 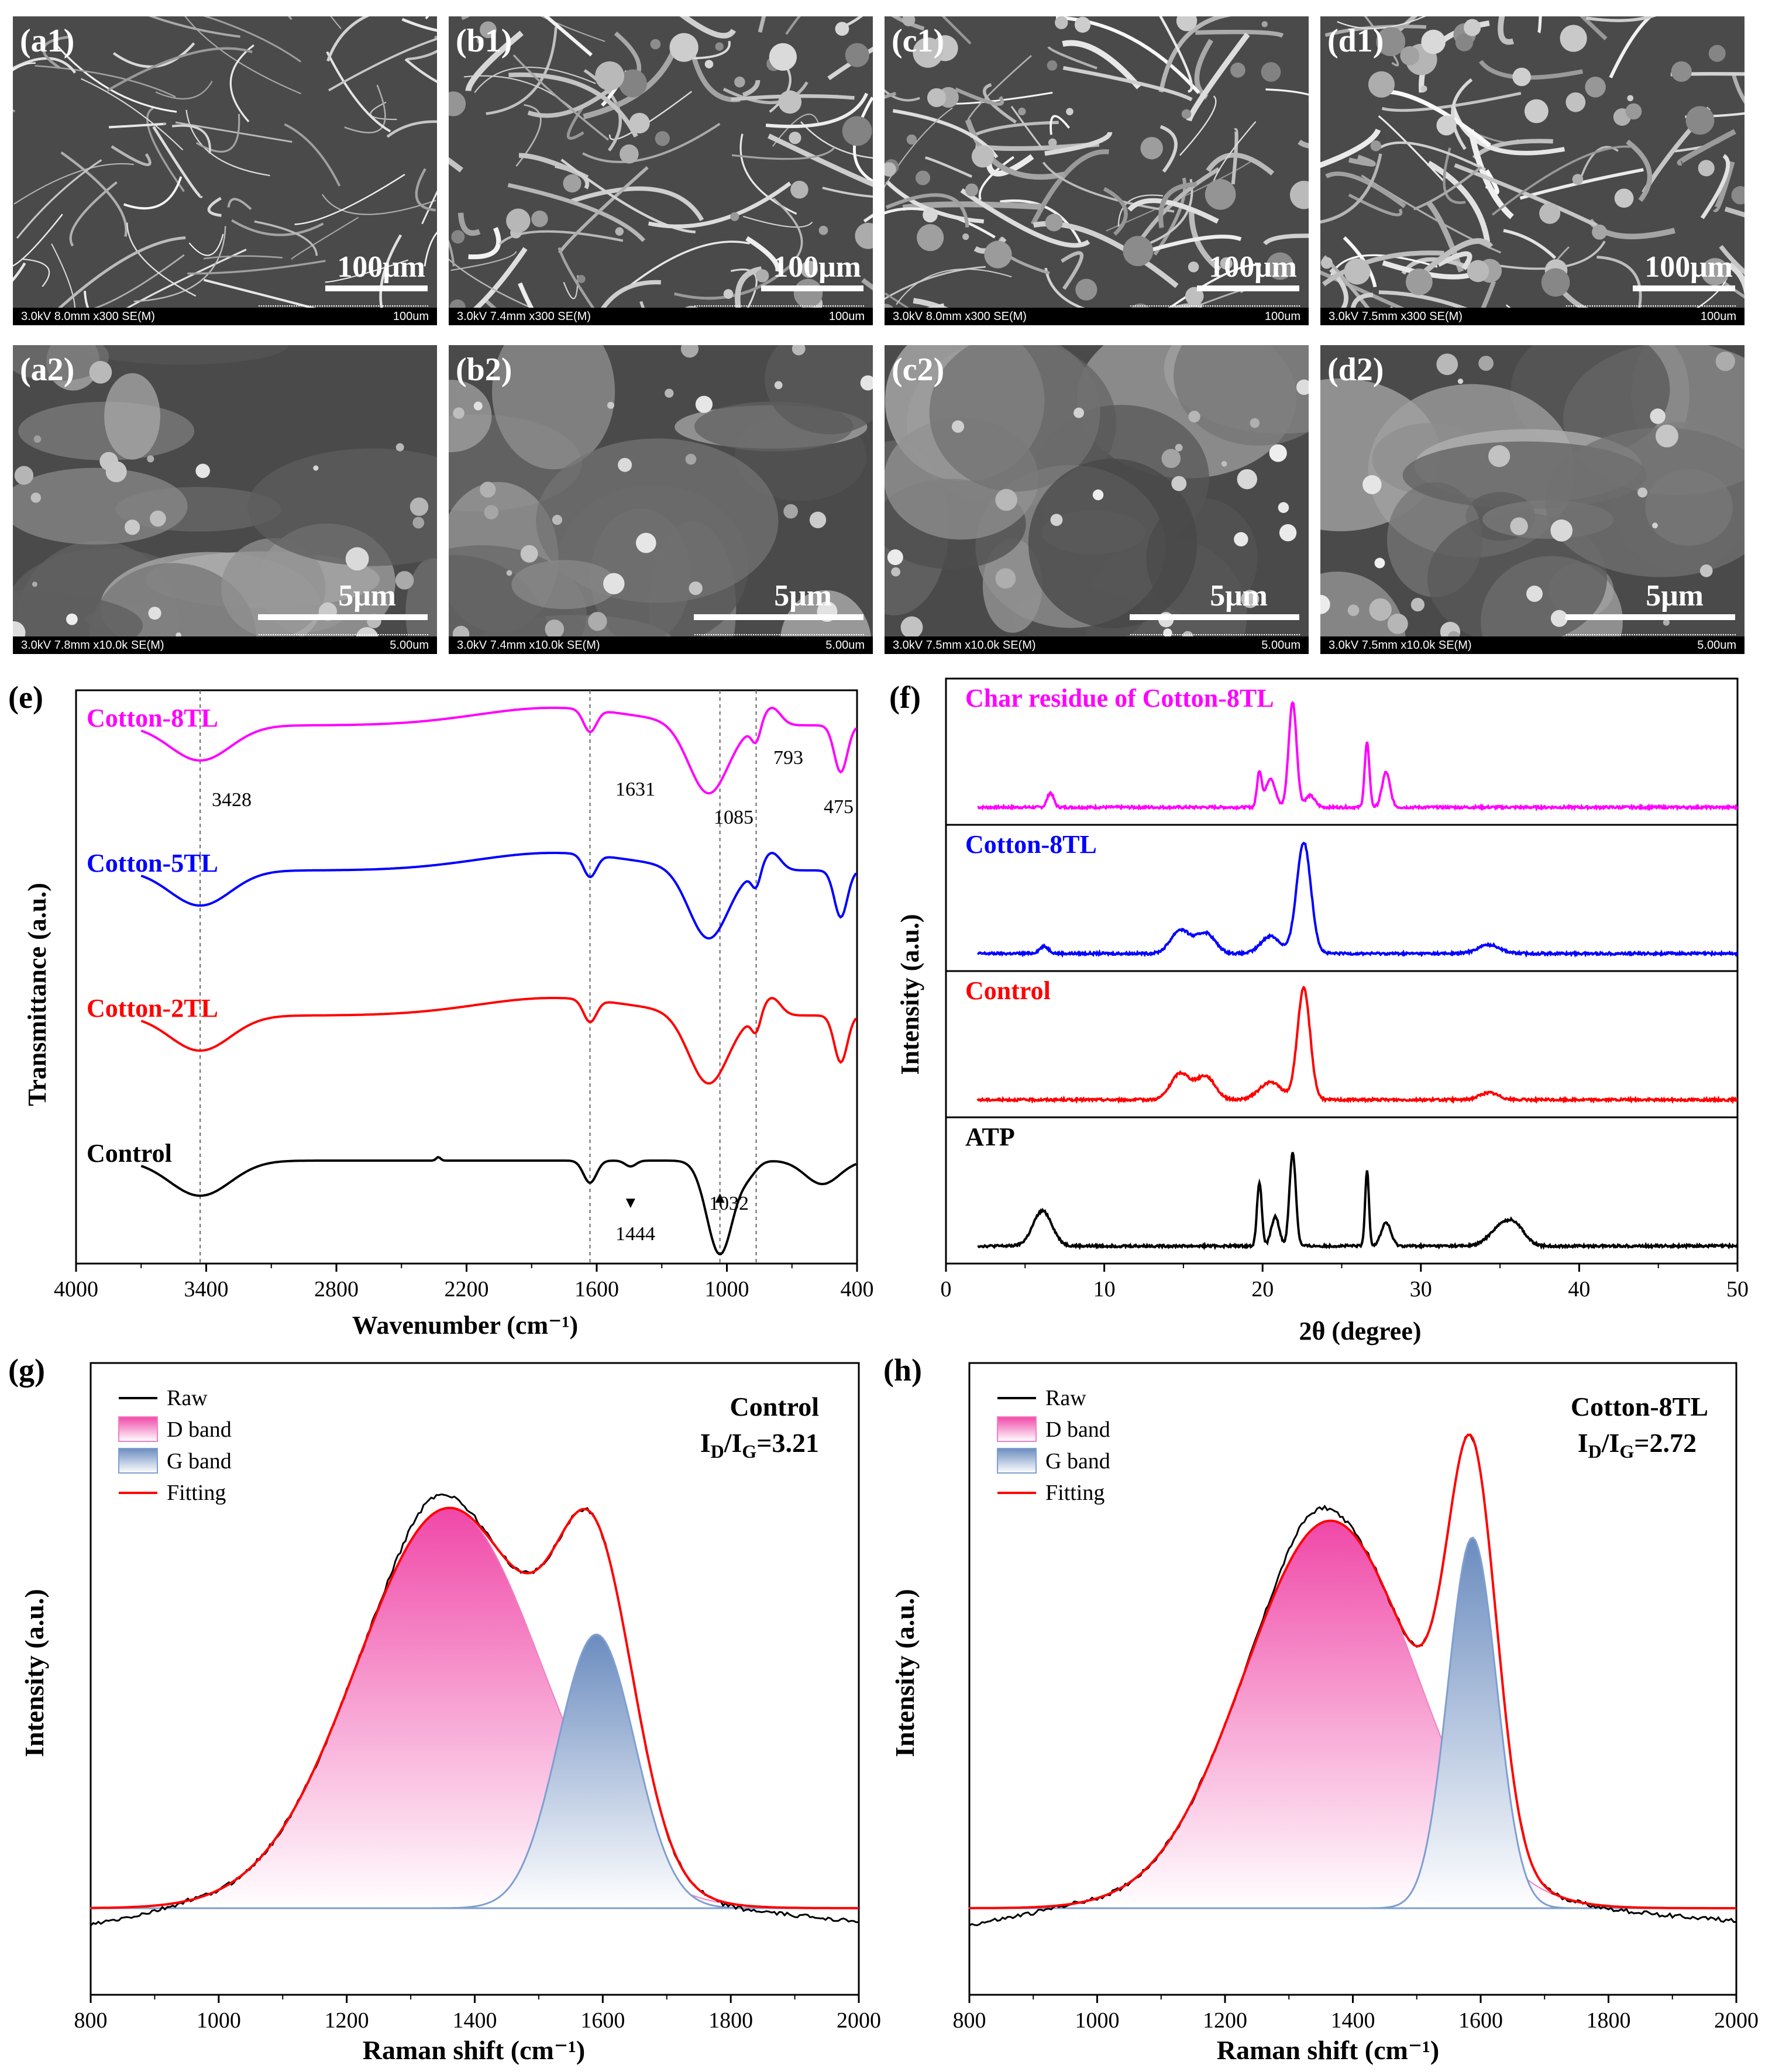 I want to click on legend-label: D band, so click(x=1077, y=1429).